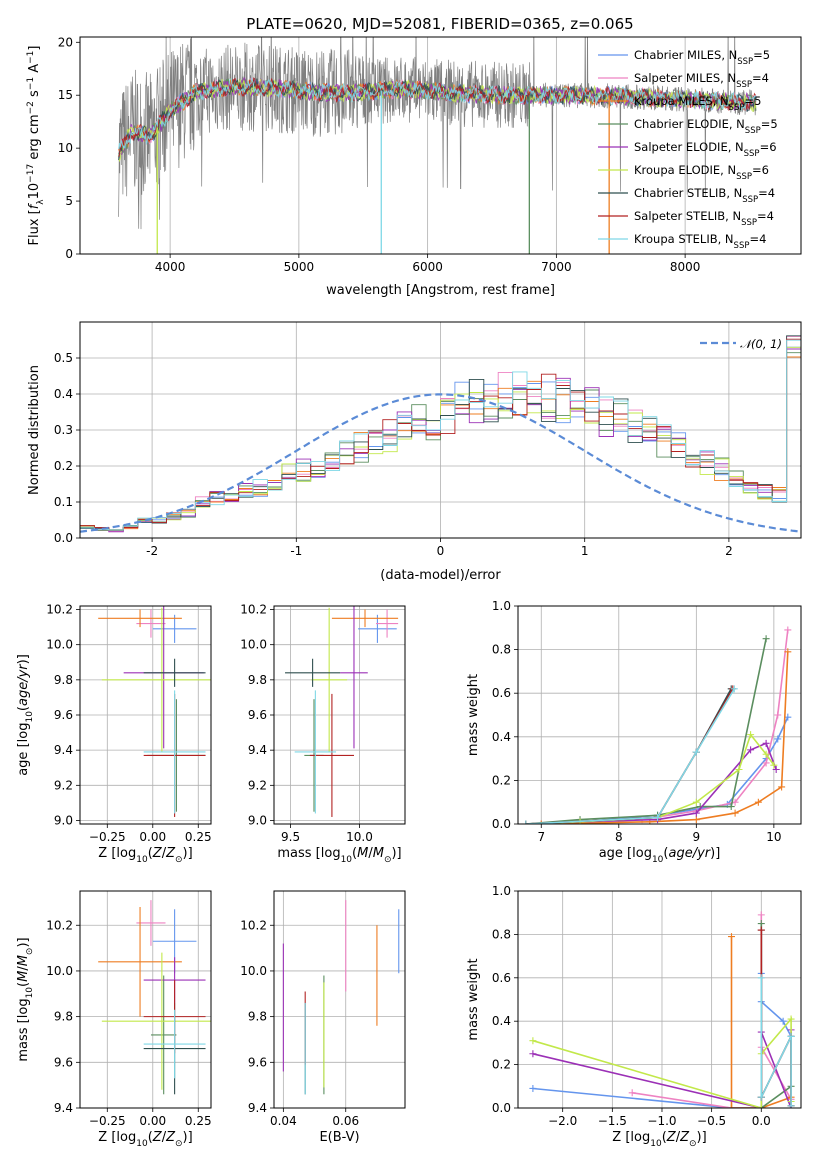 The width and height of the screenshot is (819, 1170). I want to click on y-tick-label: 0.0, so click(63, 538).